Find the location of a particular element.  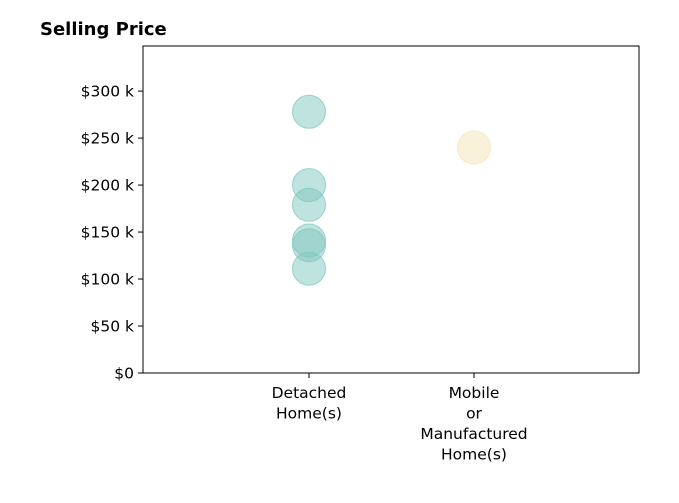

y-tick-label: $50 k is located at coordinates (113, 327).